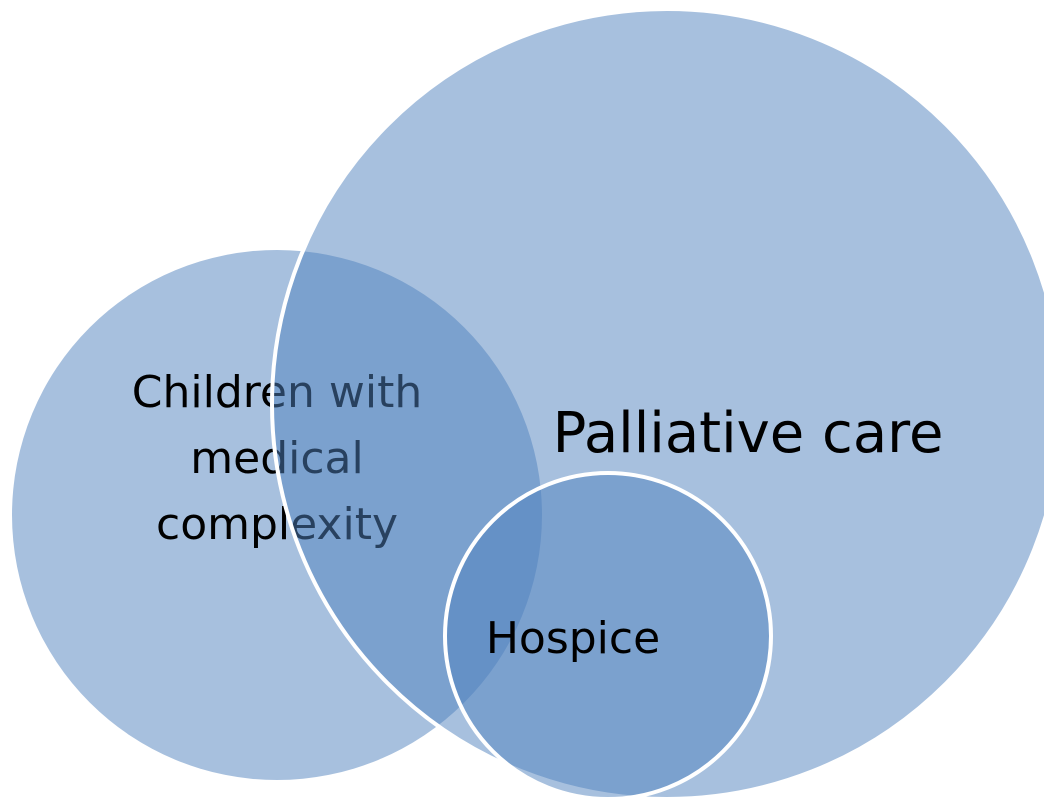  I want to click on hospice-label: Hospice, so click(573, 638).